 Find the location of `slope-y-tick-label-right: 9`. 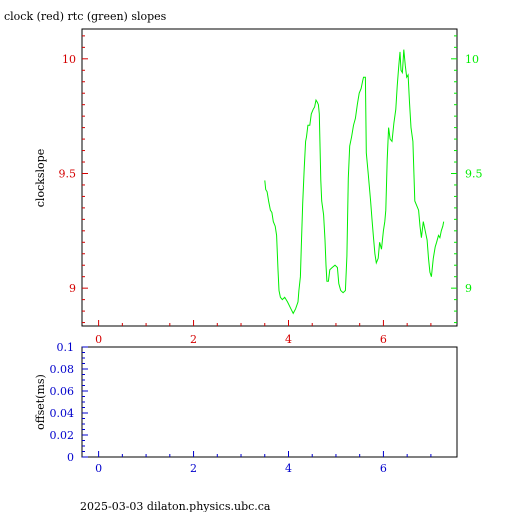

slope-y-tick-label-right: 9 is located at coordinates (468, 288).